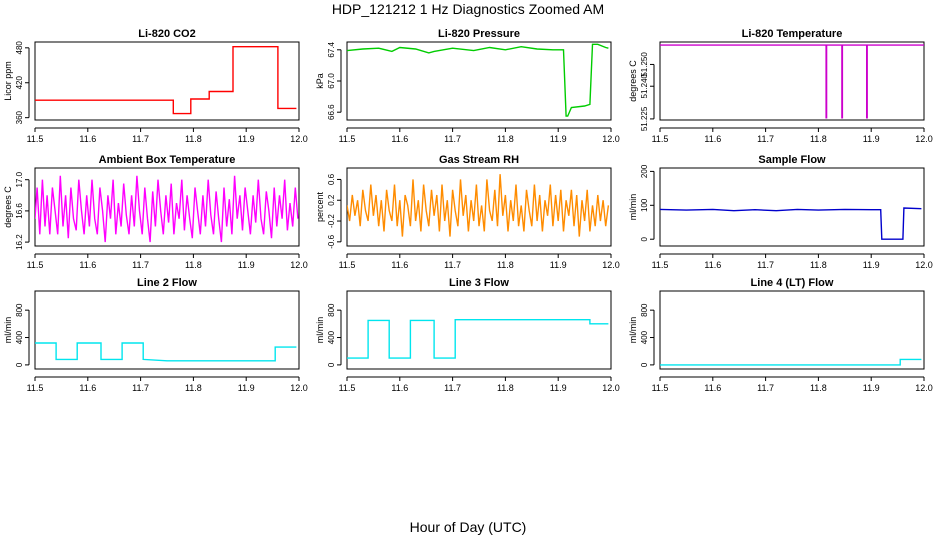 The height and width of the screenshot is (540, 936). What do you see at coordinates (167, 283) in the screenshot?
I see `panel-title: Line 2 Flow` at bounding box center [167, 283].